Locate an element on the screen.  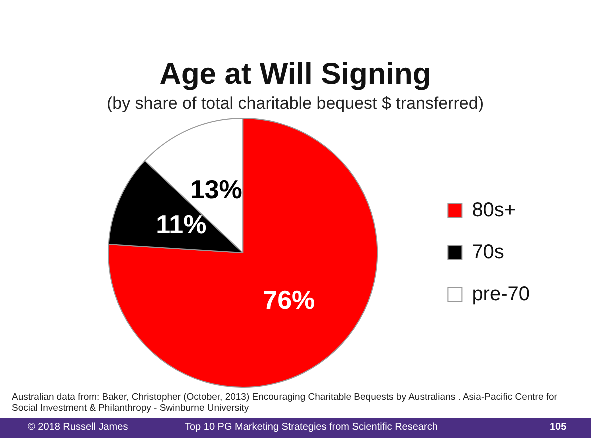
data-label: 11% is located at coordinates (181, 224).